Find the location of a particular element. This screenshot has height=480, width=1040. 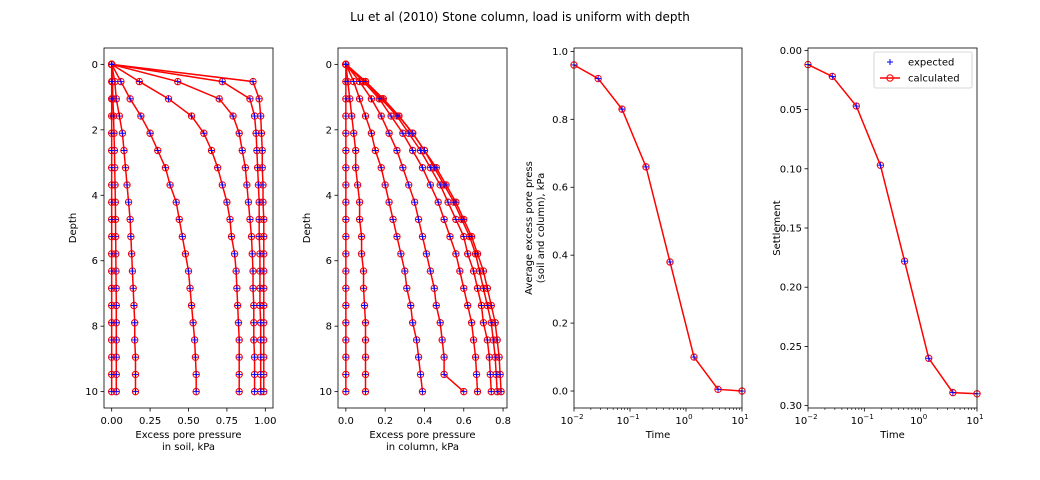

x-tick-label: 0.0 is located at coordinates (346, 421).